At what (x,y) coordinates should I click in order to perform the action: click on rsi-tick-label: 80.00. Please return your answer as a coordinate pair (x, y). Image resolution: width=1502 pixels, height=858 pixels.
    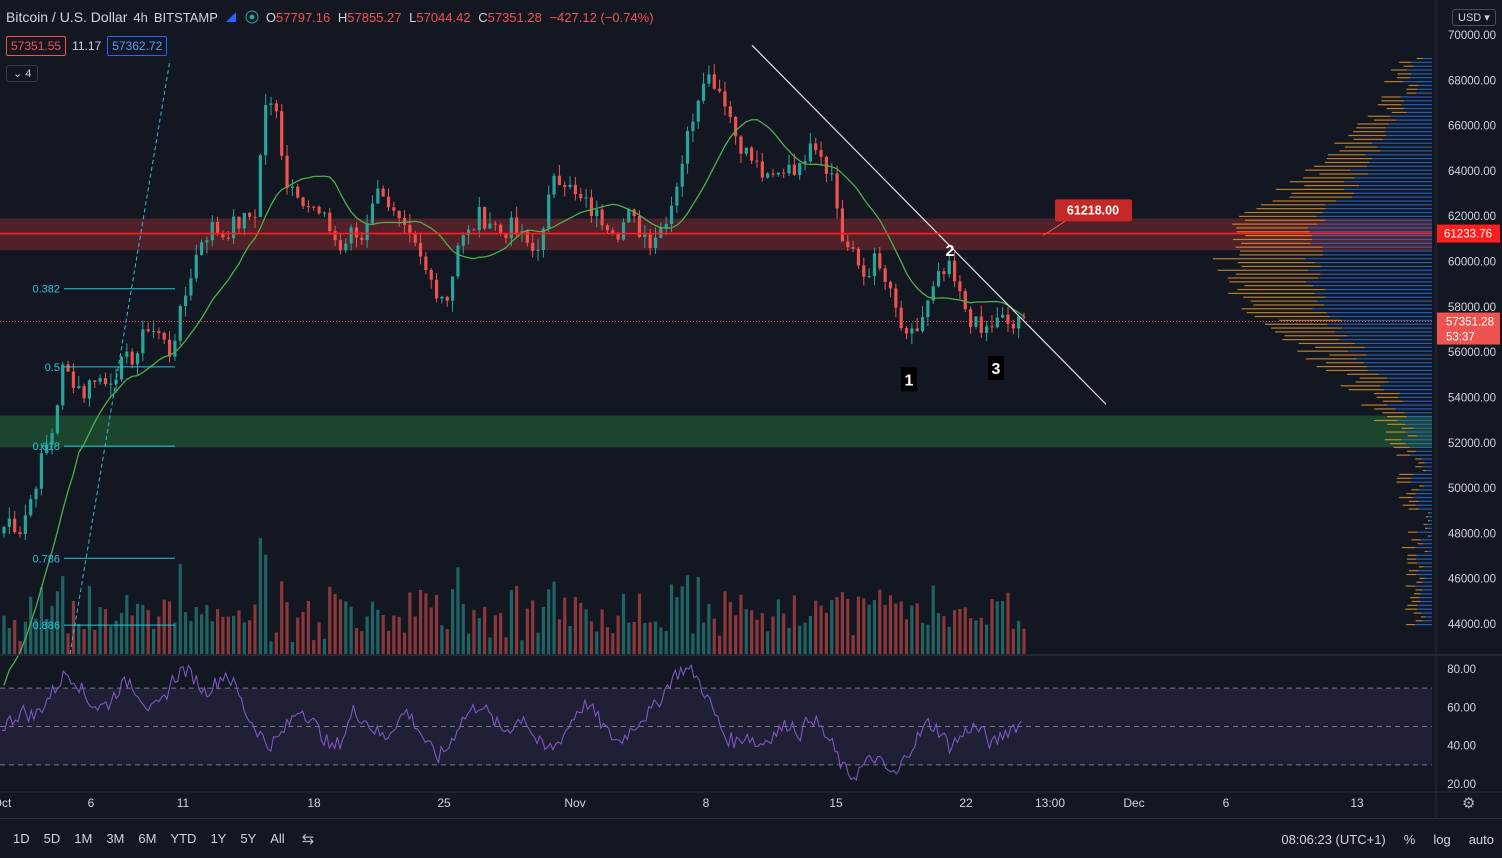
    Looking at the image, I should click on (1461, 670).